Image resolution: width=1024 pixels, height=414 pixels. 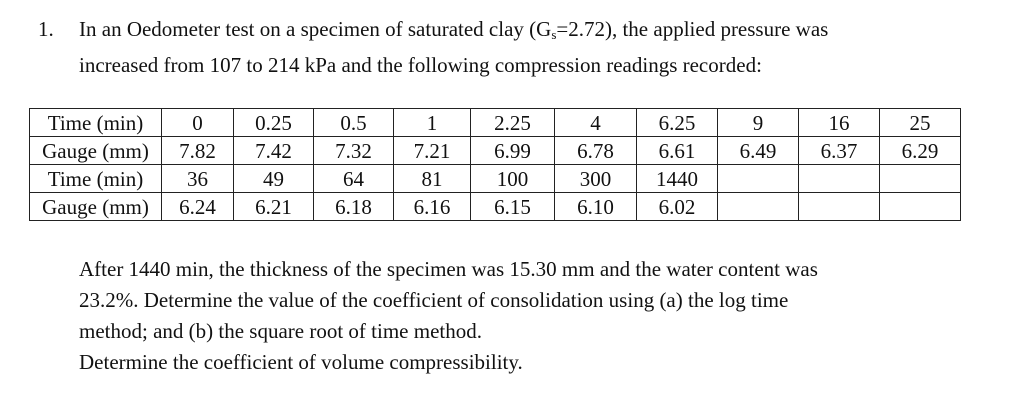 What do you see at coordinates (273, 150) in the screenshot?
I see `table-cell: 7.42` at bounding box center [273, 150].